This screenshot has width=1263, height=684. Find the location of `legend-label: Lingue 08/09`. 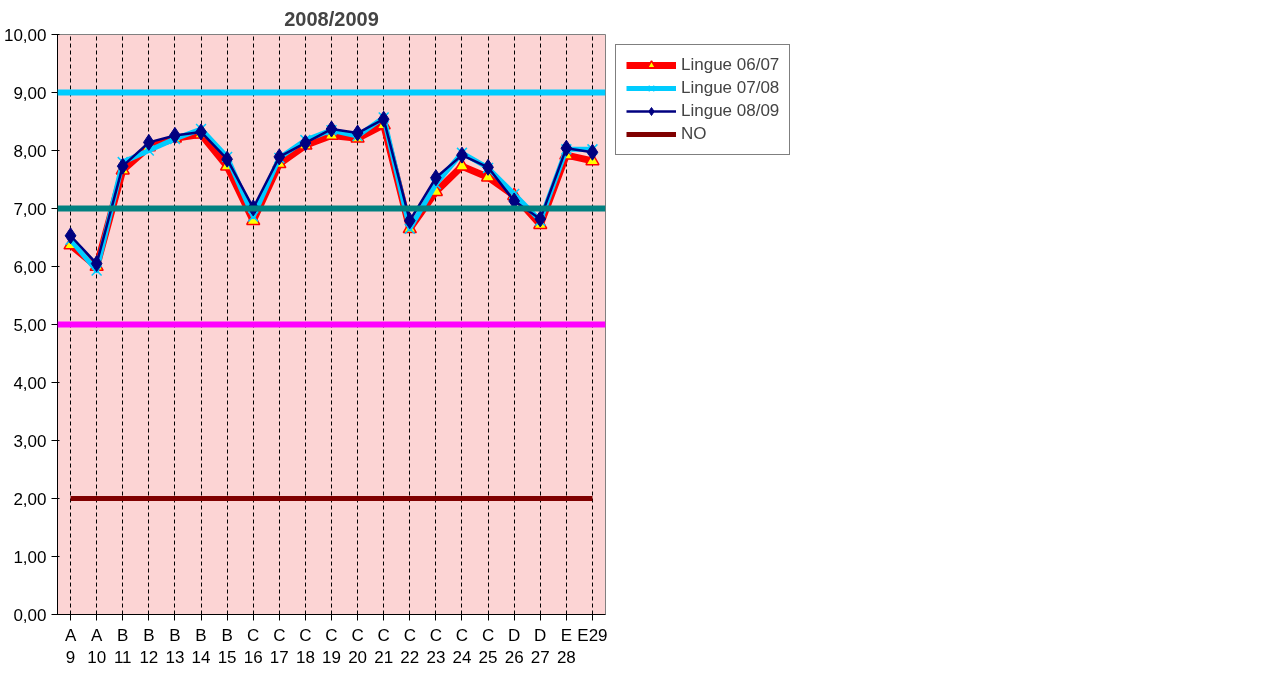

legend-label: Lingue 08/09 is located at coordinates (730, 111).